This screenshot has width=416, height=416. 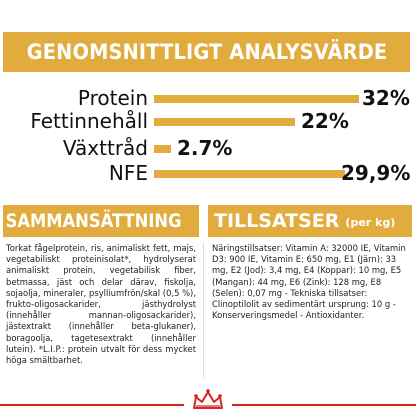 I want to click on composition-header: SAMMANSÄTTNING, so click(x=101, y=221).